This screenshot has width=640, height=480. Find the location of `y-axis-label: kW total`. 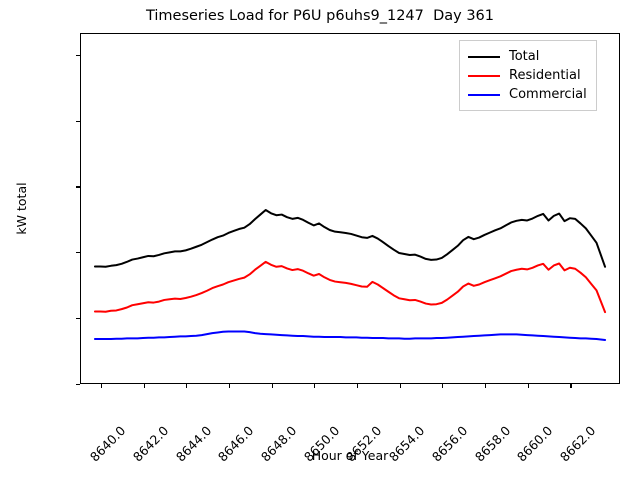

y-axis-label: kW total is located at coordinates (21, 208).